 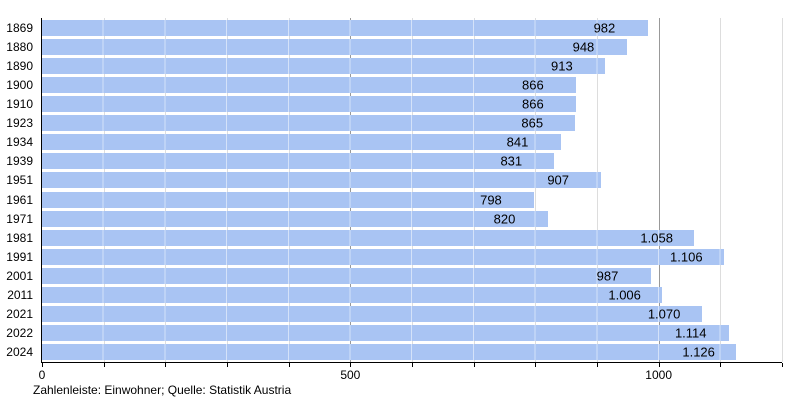 I want to click on bar: 798, so click(x=288, y=199).